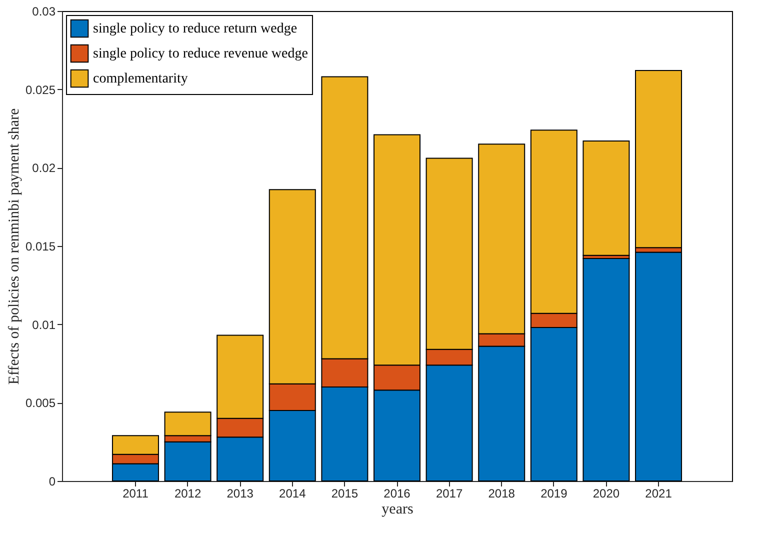 This screenshot has height=533, width=760. Describe the element at coordinates (140, 79) in the screenshot. I see `legend-label: complementarity` at that location.